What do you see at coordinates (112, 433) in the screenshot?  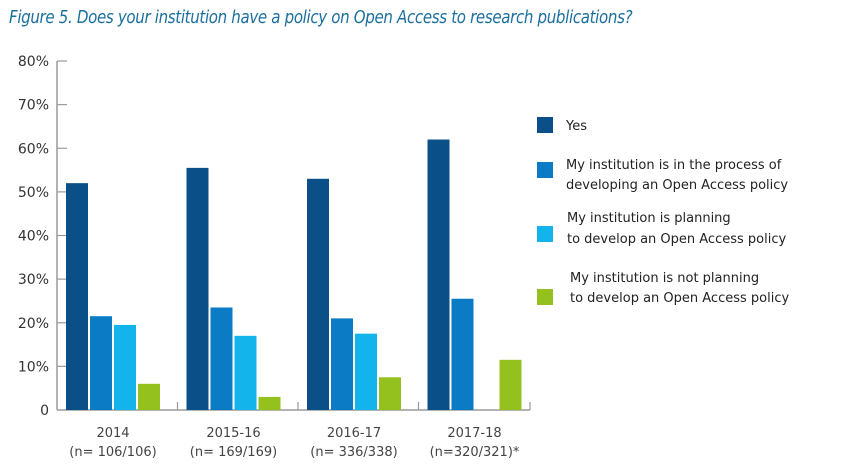 I see `x-category-label: 2014` at bounding box center [112, 433].